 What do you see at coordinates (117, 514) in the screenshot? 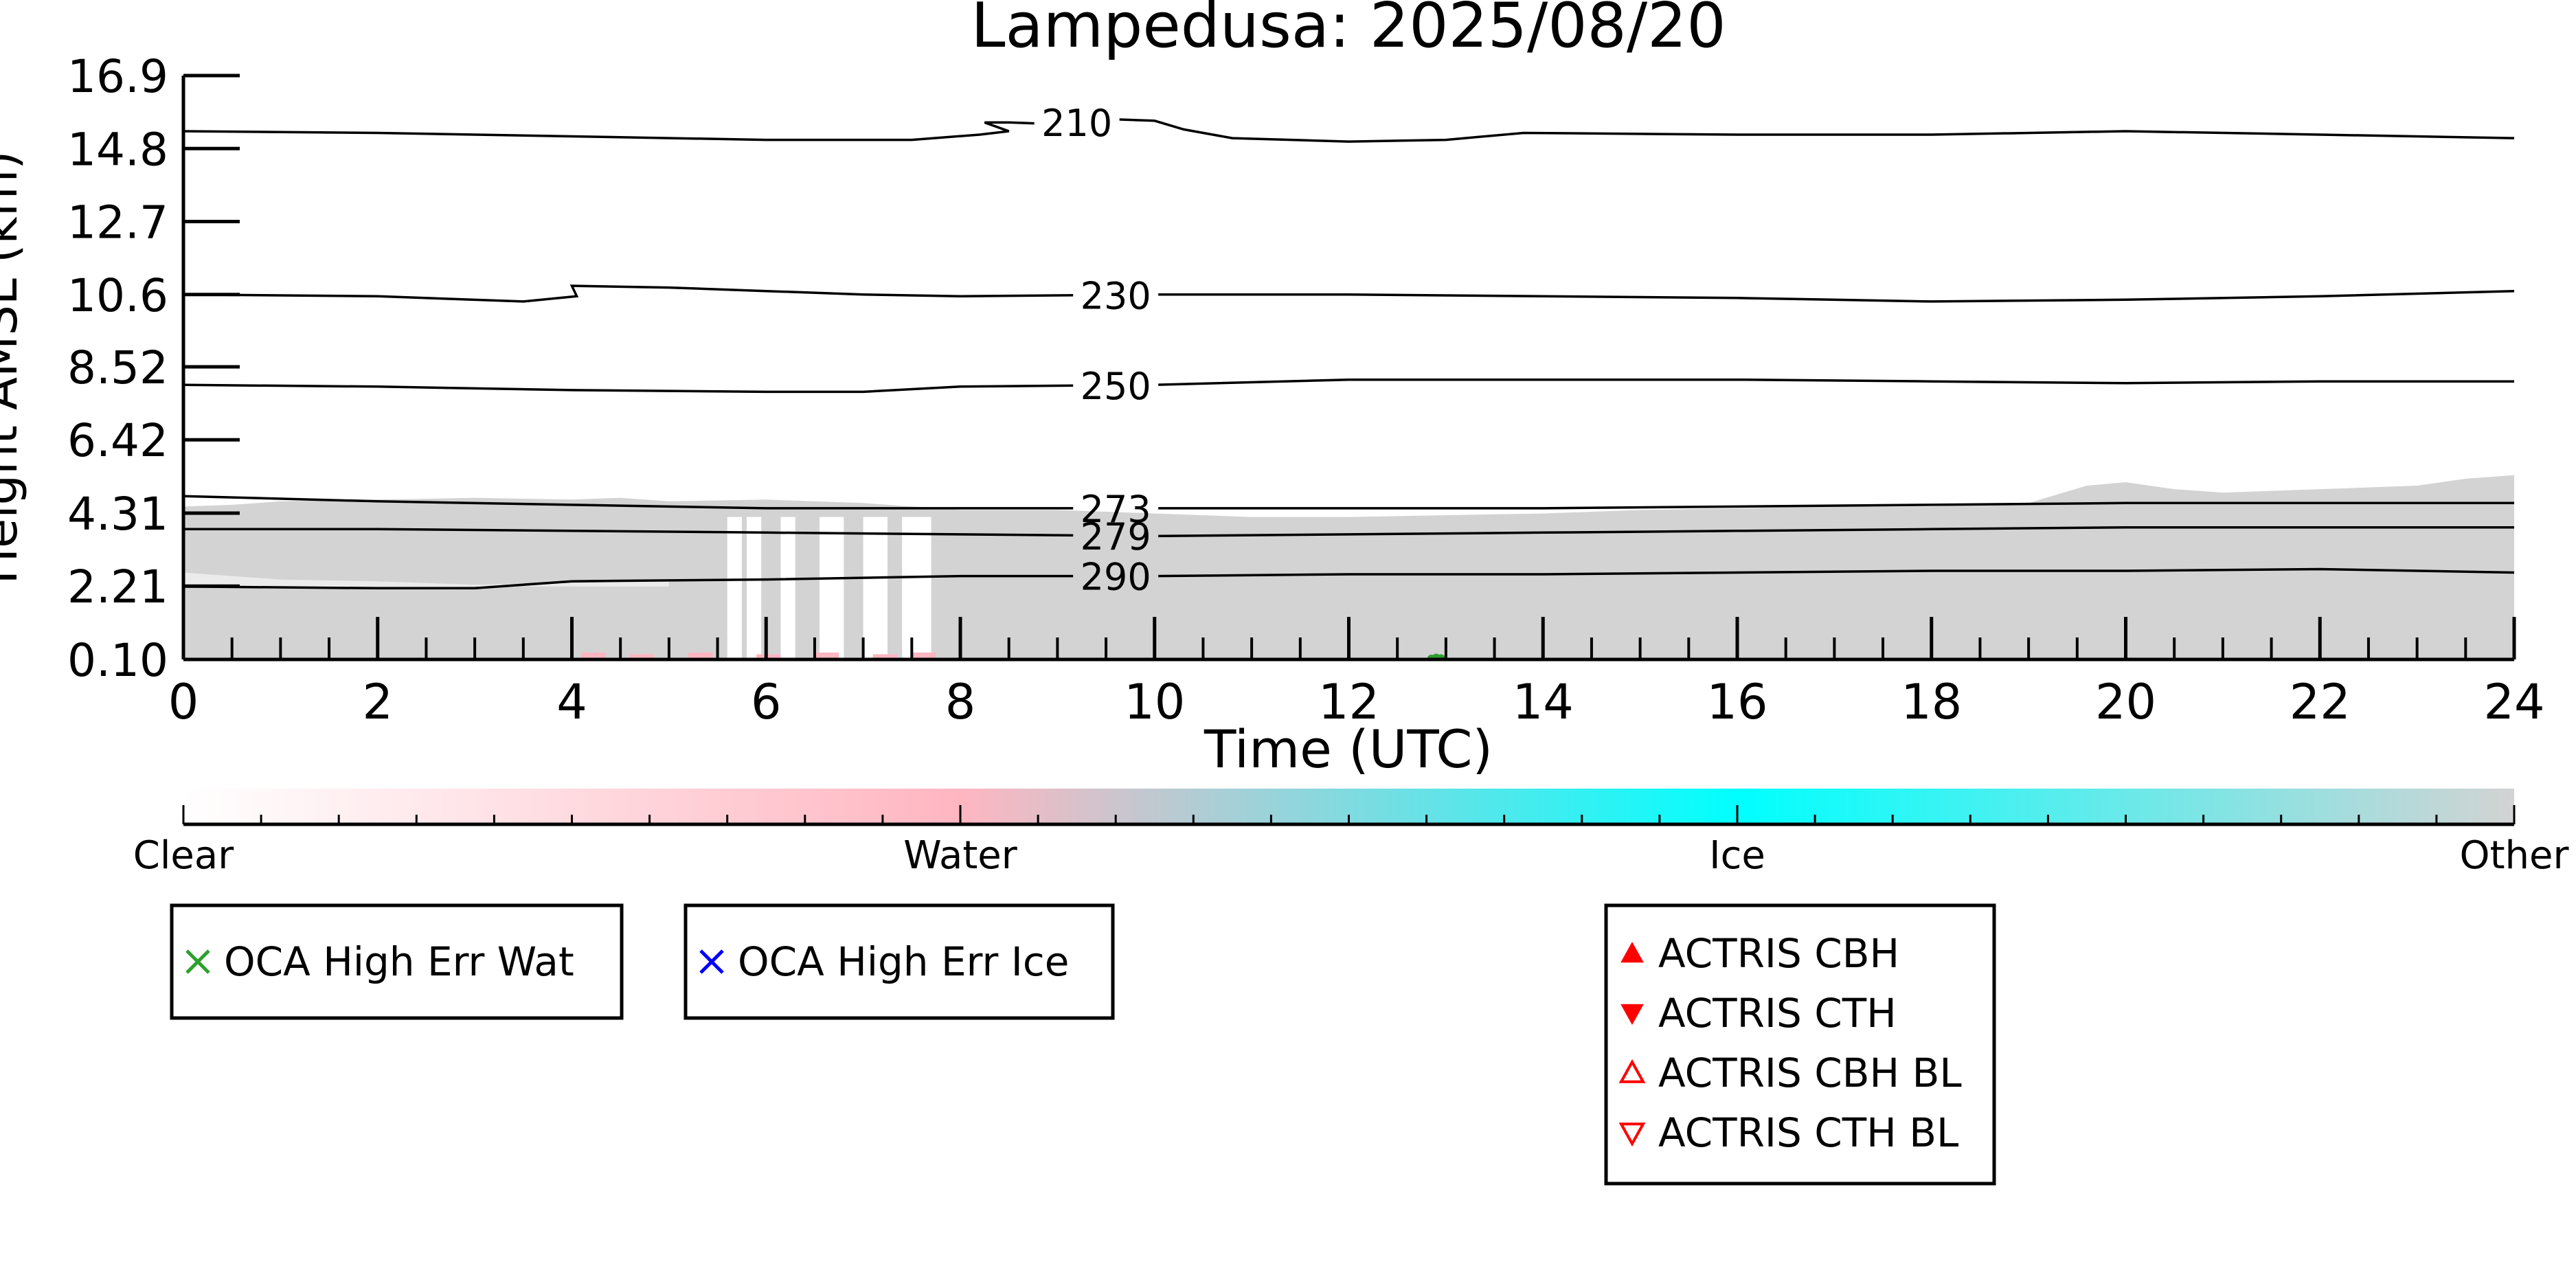
I see `y-tick-label: 4.31` at bounding box center [117, 514].